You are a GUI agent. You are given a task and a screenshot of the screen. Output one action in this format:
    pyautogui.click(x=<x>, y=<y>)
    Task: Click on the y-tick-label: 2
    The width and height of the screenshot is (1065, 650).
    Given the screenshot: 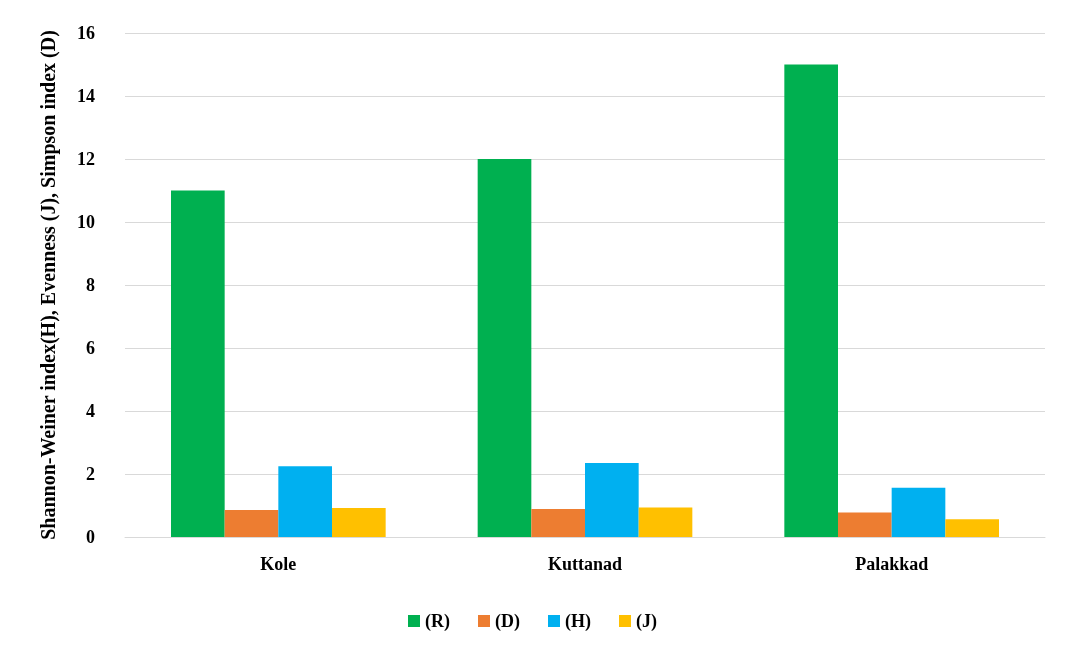 What is the action you would take?
    pyautogui.click(x=90, y=474)
    